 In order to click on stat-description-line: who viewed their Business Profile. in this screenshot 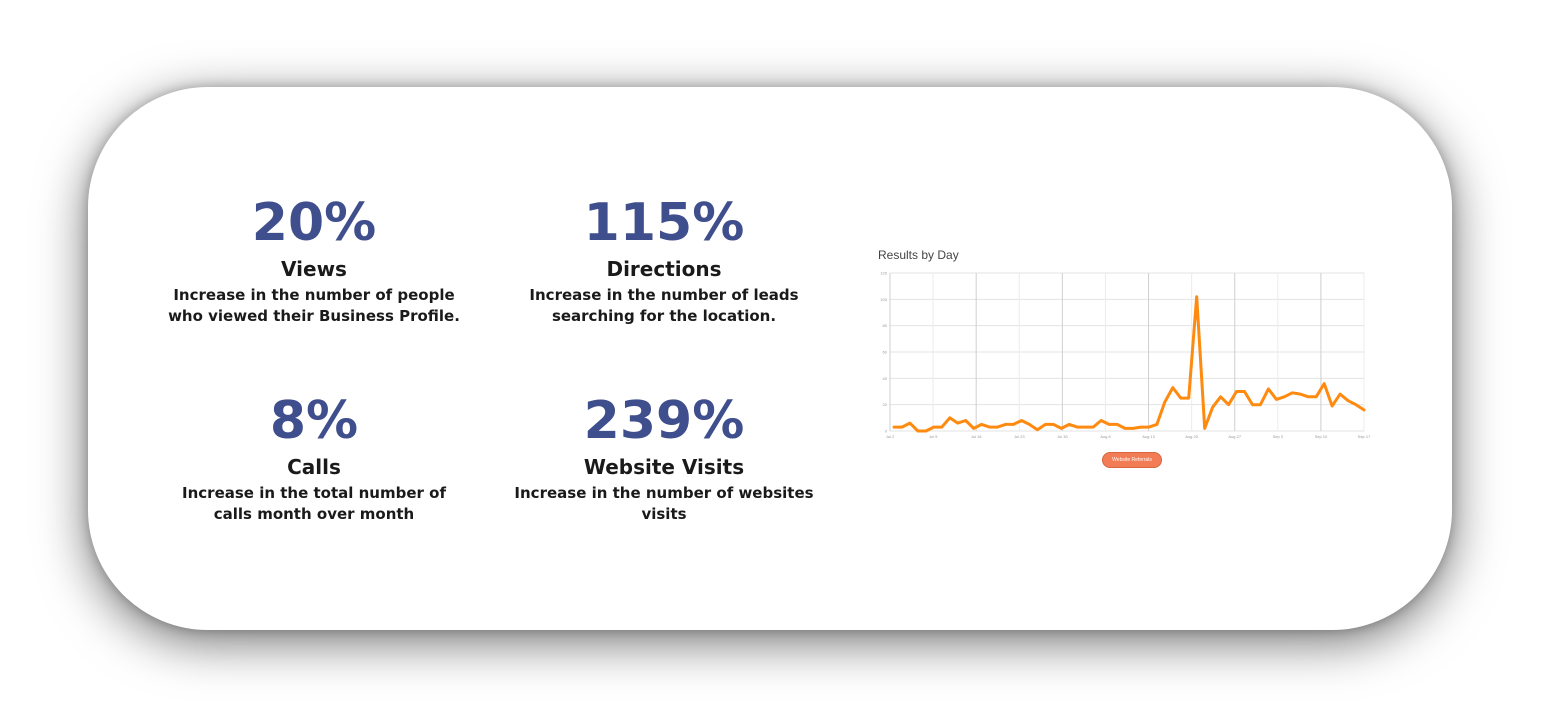, I will do `click(314, 316)`.